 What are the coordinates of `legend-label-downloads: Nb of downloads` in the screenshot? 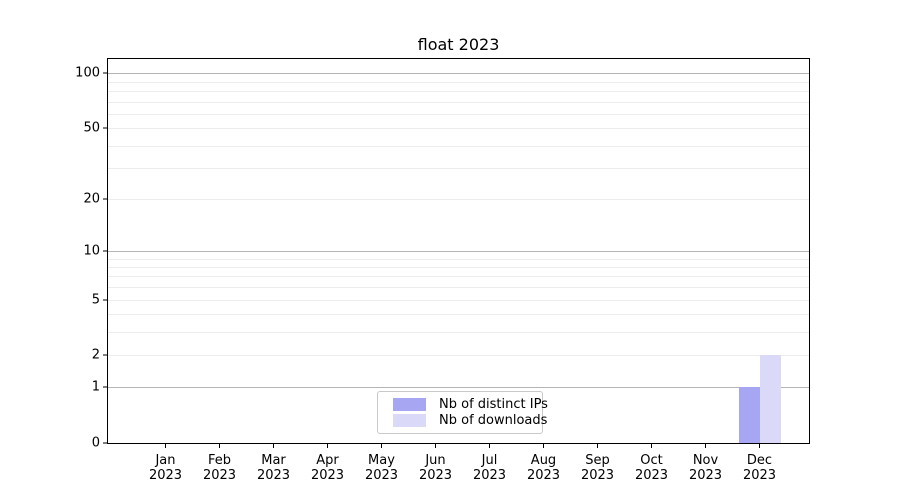 It's located at (493, 421).